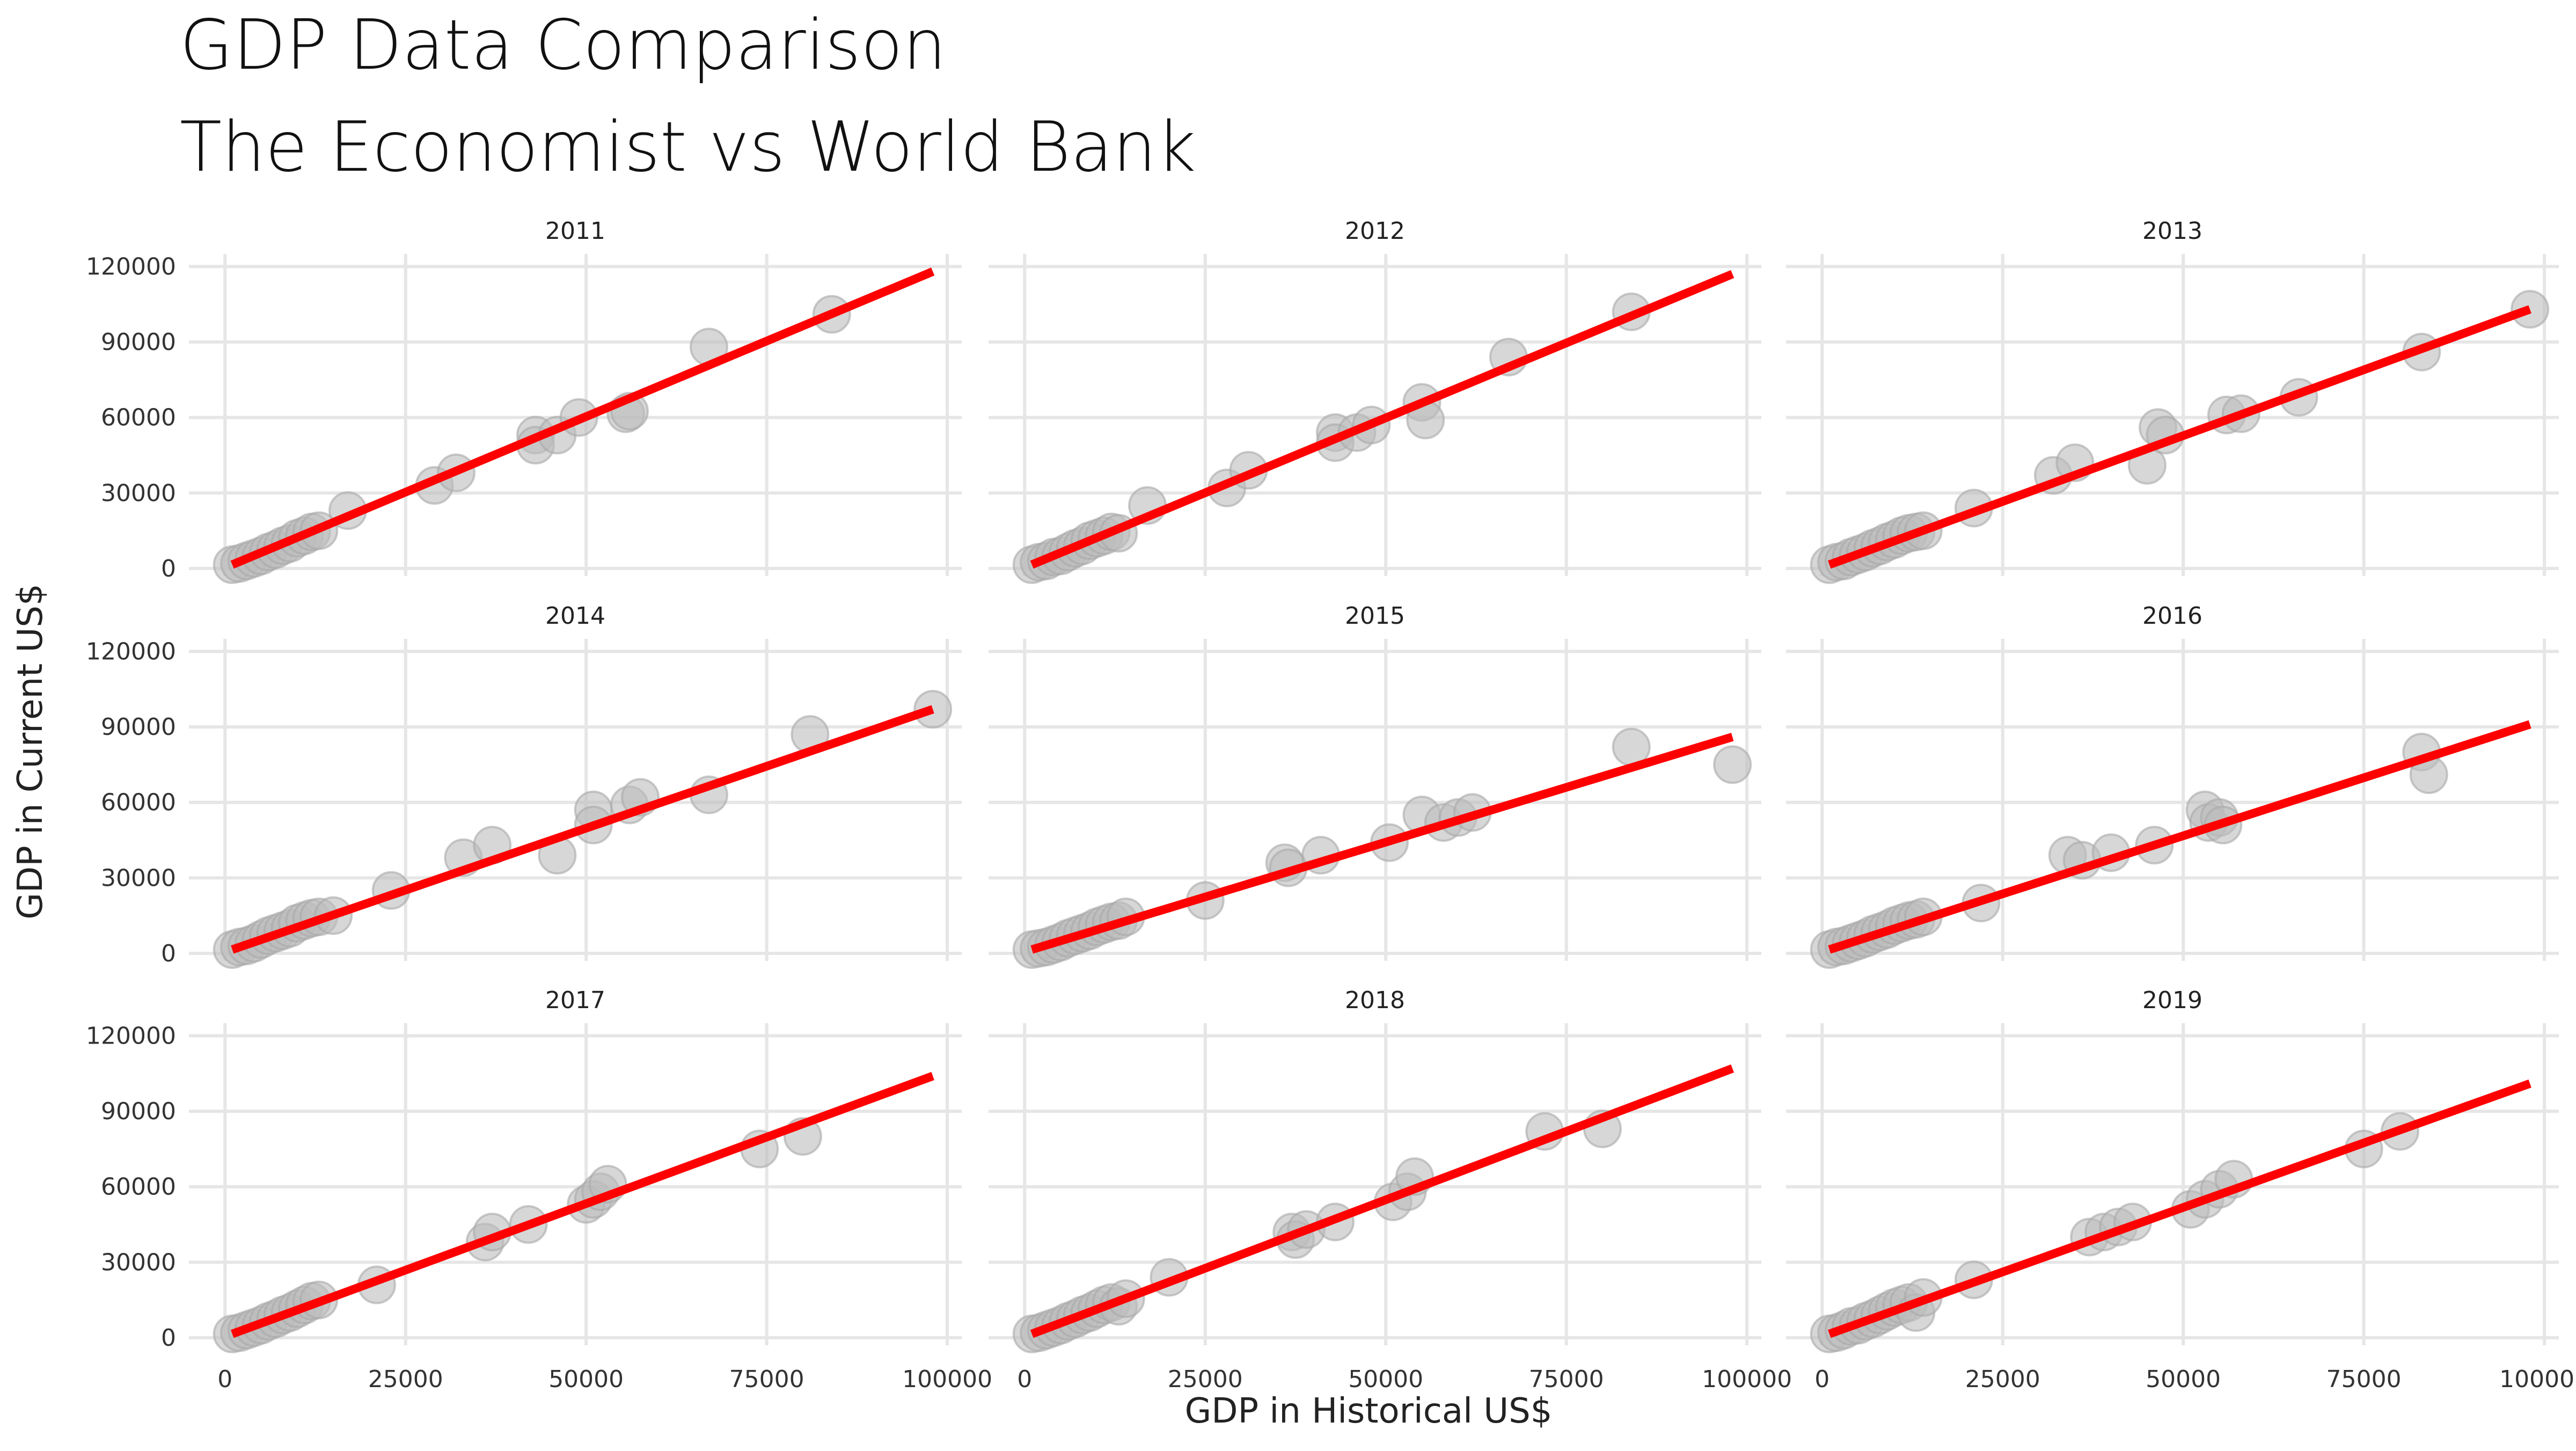  What do you see at coordinates (575, 616) in the screenshot?
I see `facet-label: 2014` at bounding box center [575, 616].